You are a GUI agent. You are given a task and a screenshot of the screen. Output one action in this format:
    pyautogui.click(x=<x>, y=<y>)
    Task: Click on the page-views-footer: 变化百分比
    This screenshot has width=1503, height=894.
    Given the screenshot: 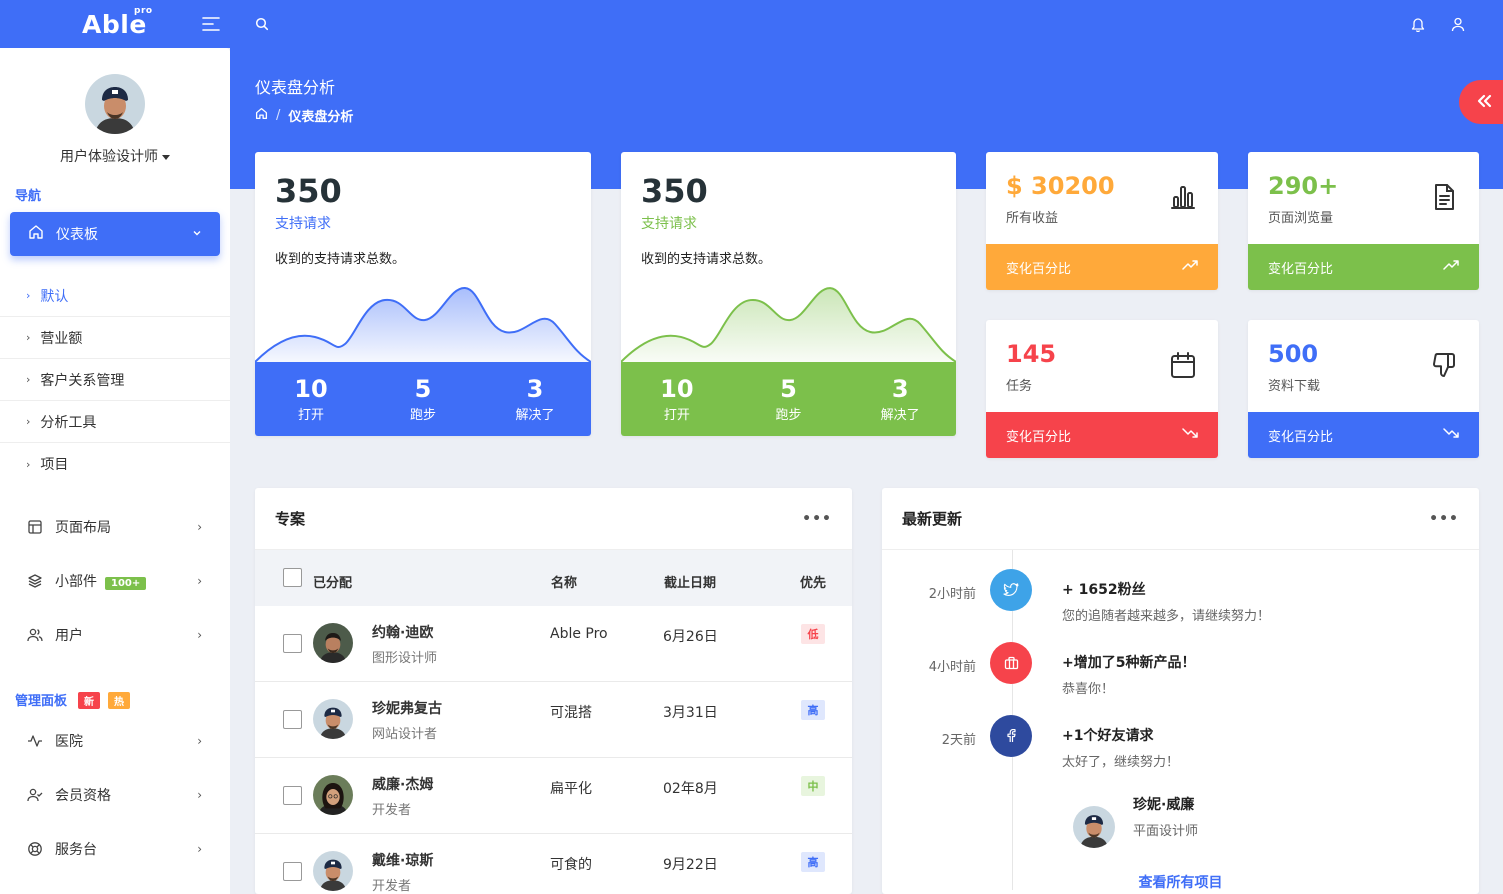 What is the action you would take?
    pyautogui.click(x=1363, y=267)
    